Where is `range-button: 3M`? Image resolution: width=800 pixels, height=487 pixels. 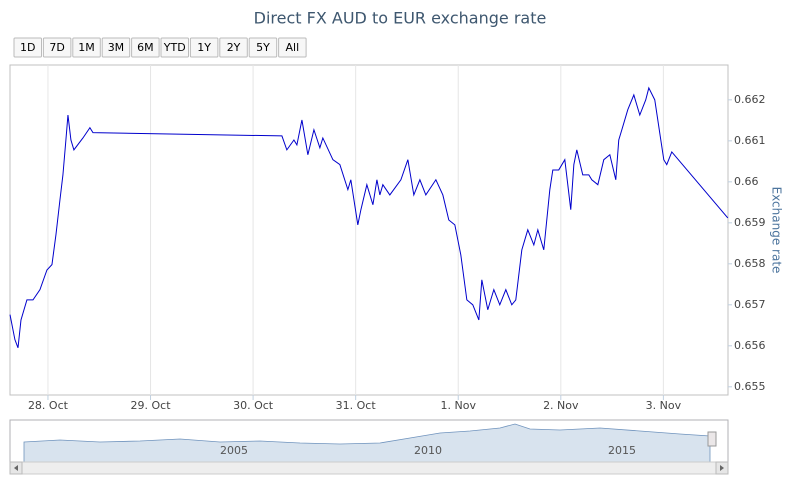
range-button: 3M is located at coordinates (116, 47).